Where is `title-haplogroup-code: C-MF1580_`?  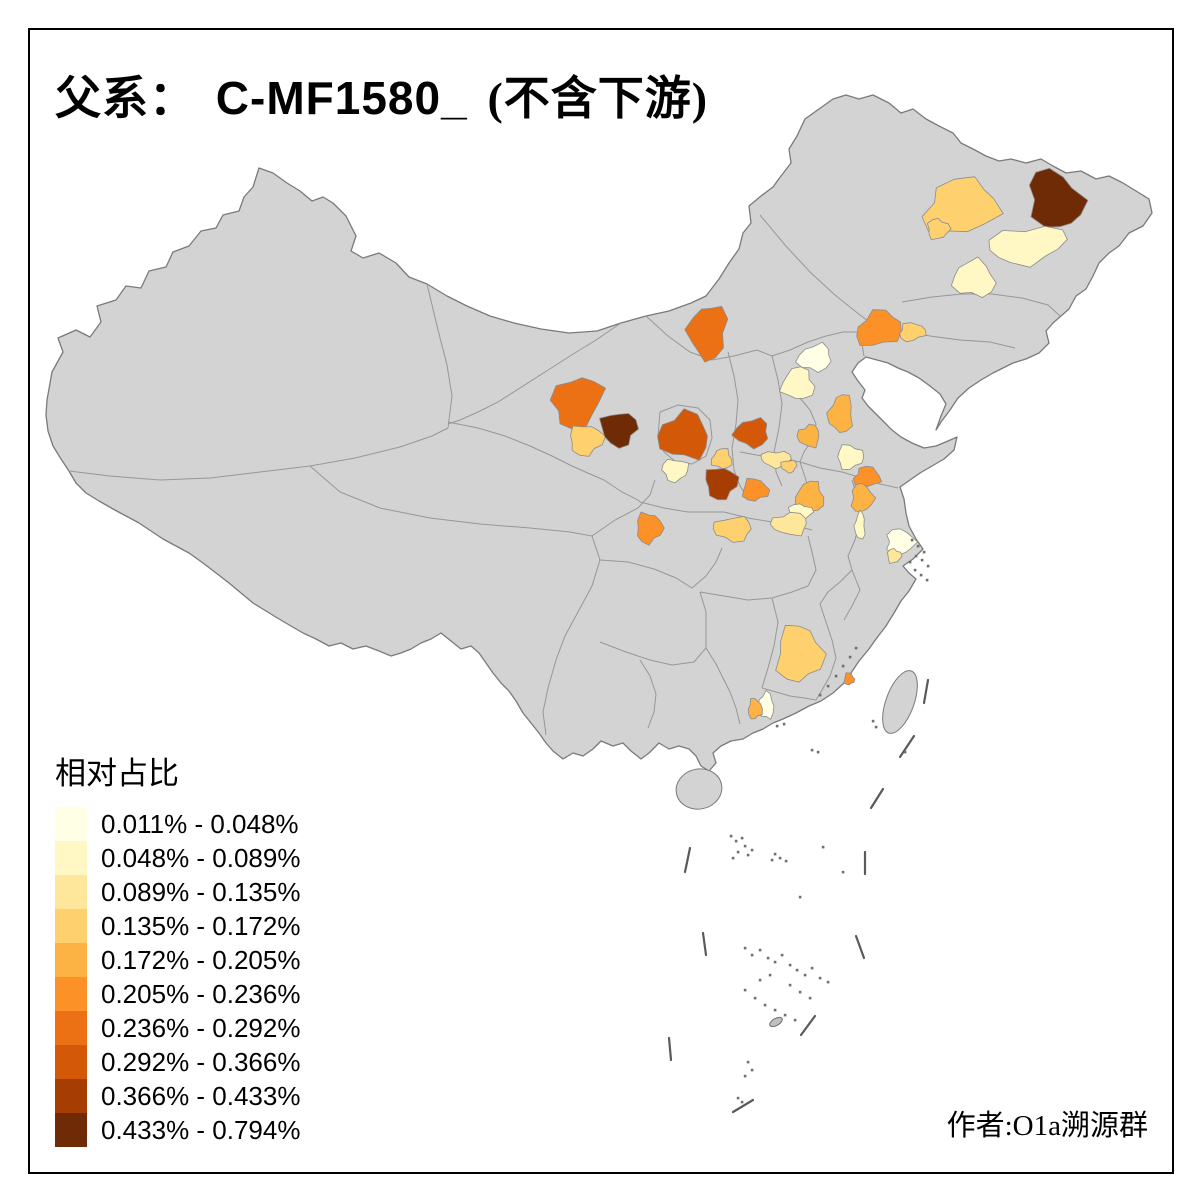 title-haplogroup-code: C-MF1580_ is located at coordinates (341, 98).